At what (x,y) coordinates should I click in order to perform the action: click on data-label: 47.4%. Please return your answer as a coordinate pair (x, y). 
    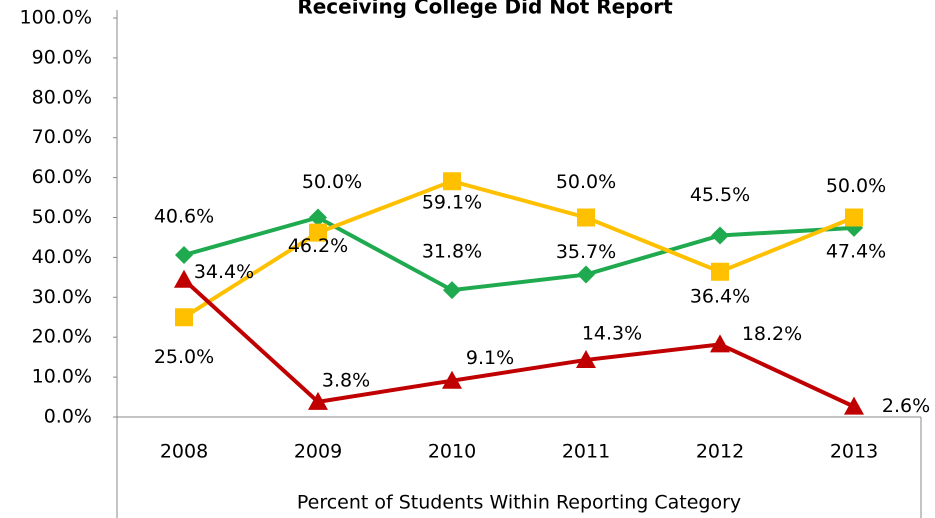
    Looking at the image, I should click on (856, 251).